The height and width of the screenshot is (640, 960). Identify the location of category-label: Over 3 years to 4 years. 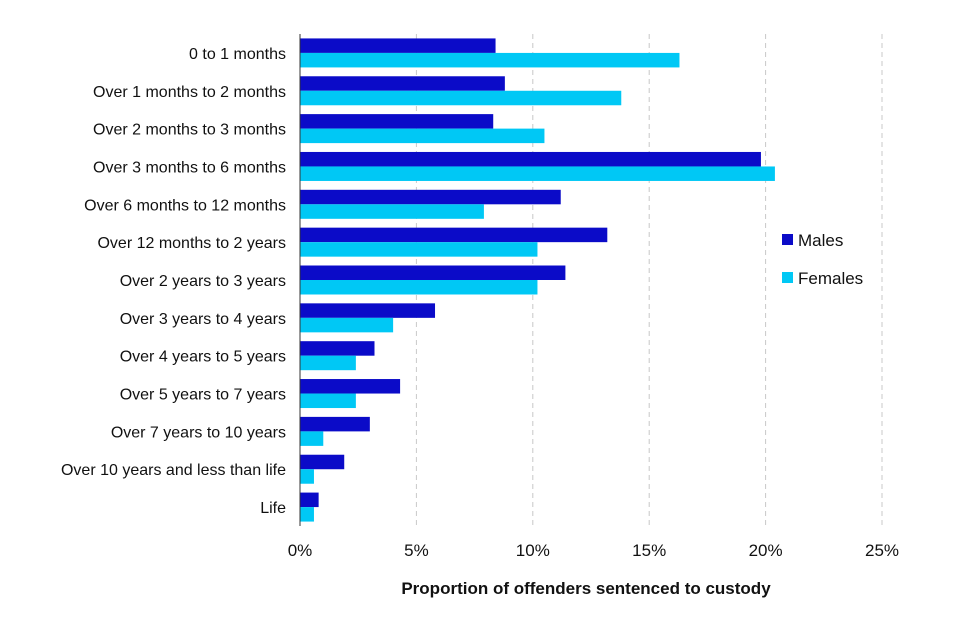
(203, 319).